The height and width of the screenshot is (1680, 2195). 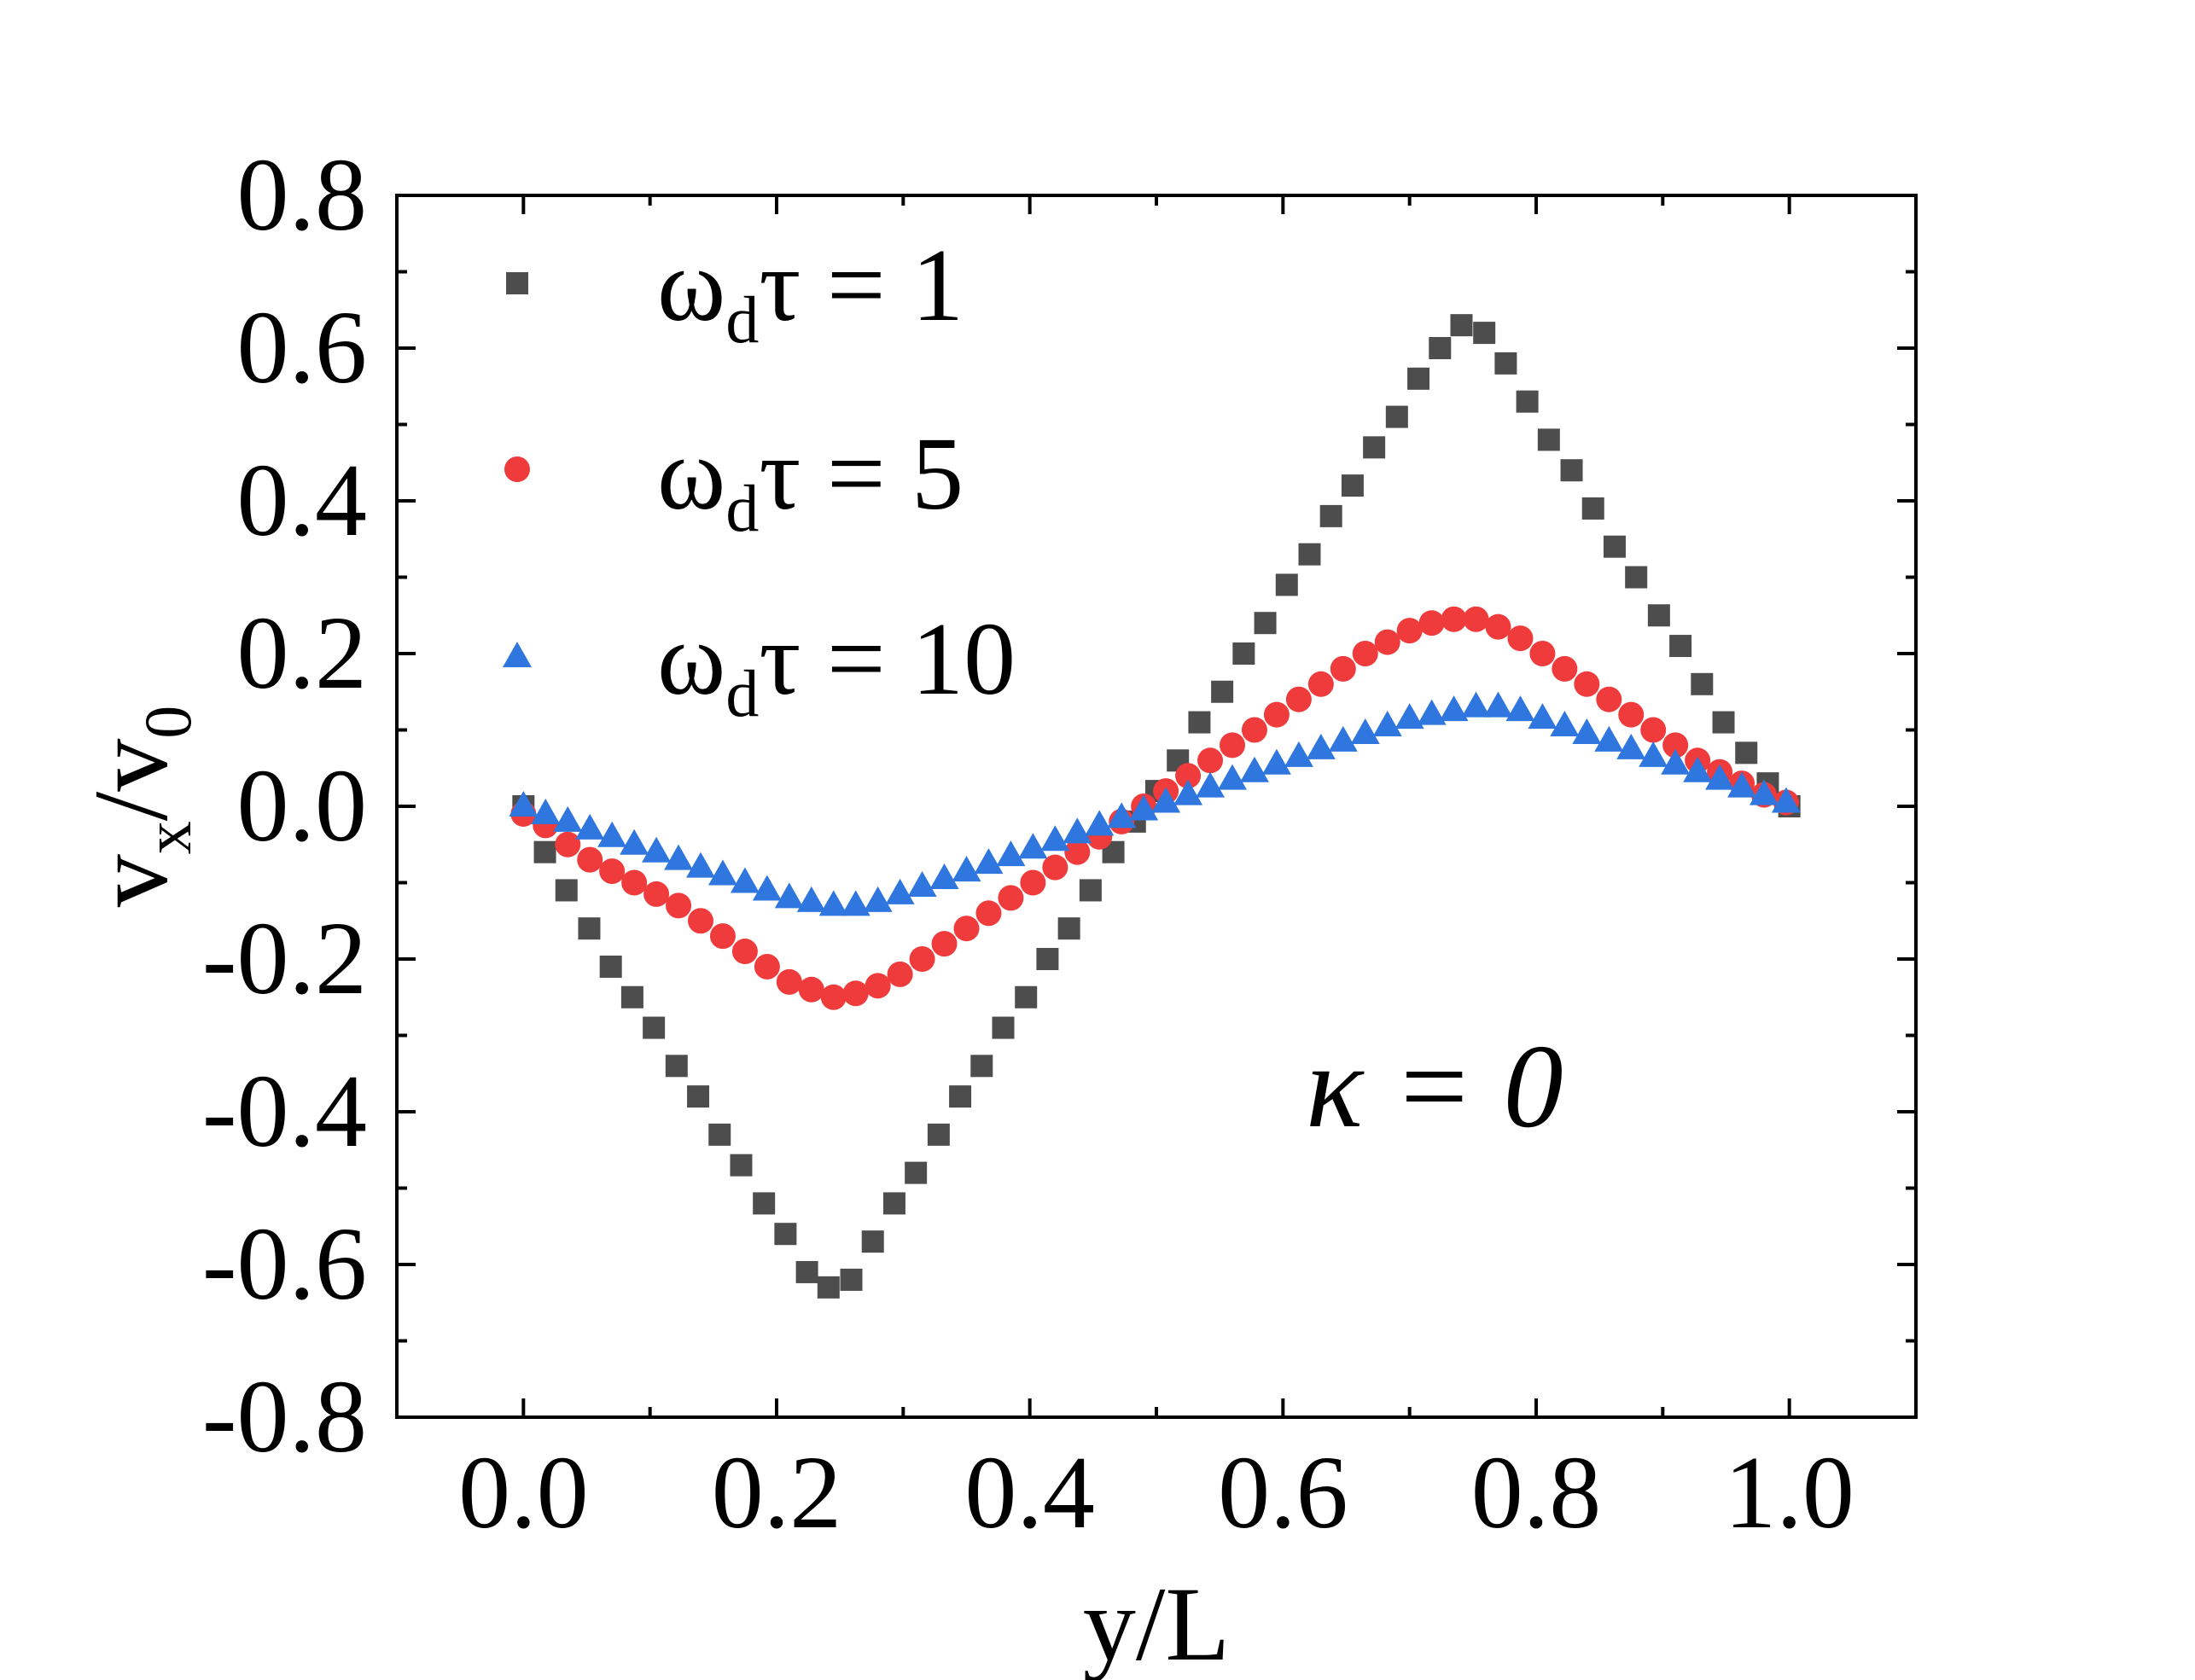 I want to click on y-tick-label: 0.0, so click(x=302, y=806).